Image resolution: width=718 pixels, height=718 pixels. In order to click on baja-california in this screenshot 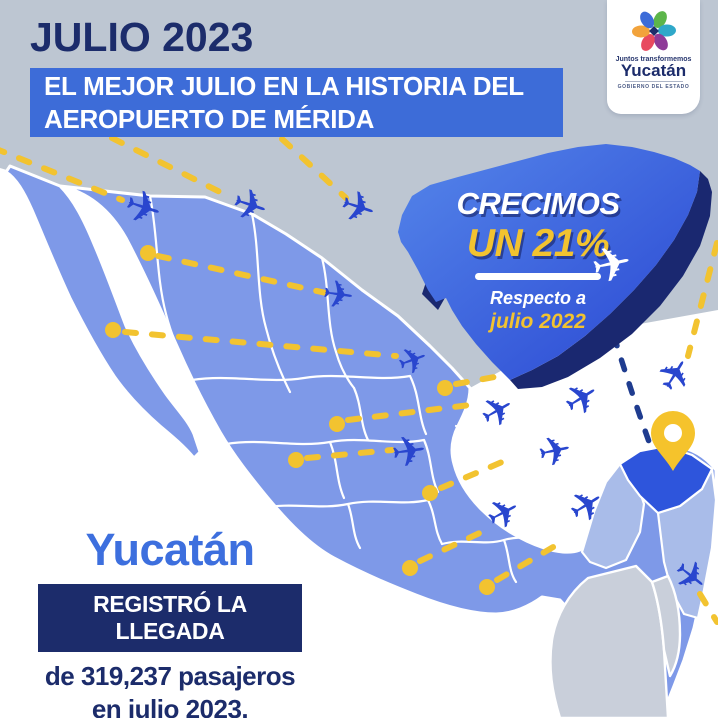, I will do `click(103, 312)`.